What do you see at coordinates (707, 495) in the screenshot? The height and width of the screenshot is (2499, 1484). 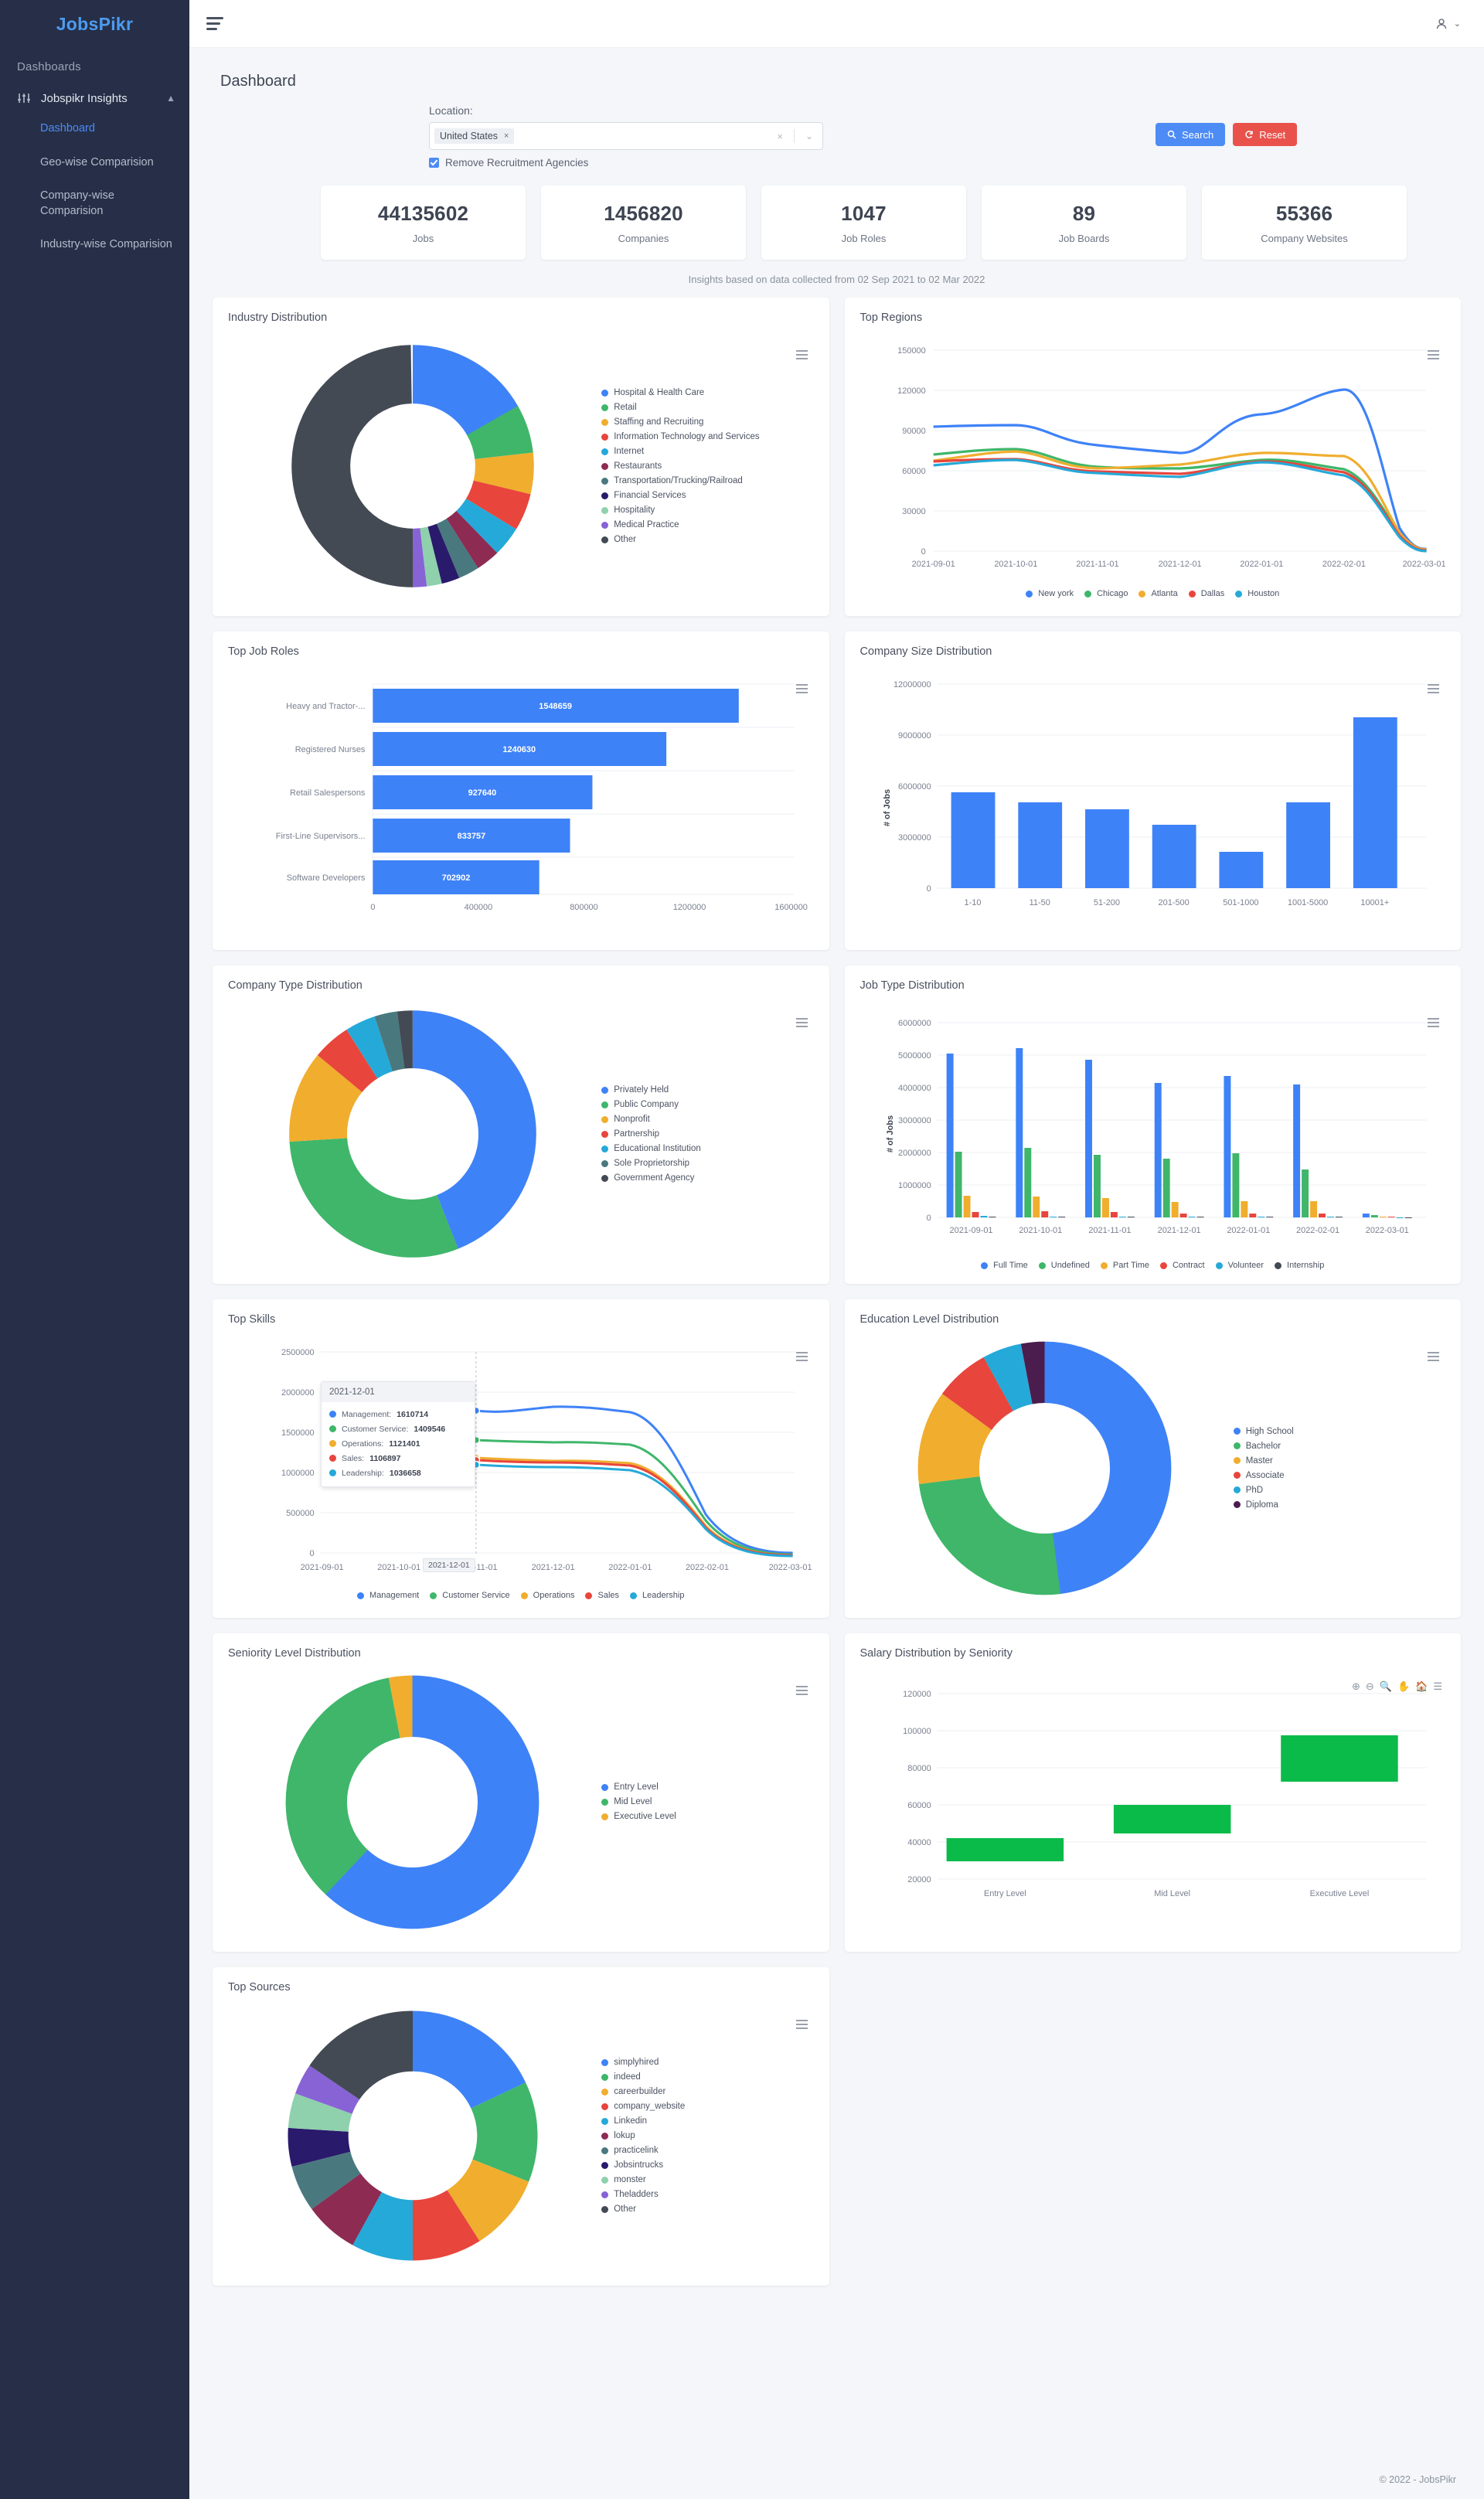 I see `legend-item: Financial Services` at bounding box center [707, 495].